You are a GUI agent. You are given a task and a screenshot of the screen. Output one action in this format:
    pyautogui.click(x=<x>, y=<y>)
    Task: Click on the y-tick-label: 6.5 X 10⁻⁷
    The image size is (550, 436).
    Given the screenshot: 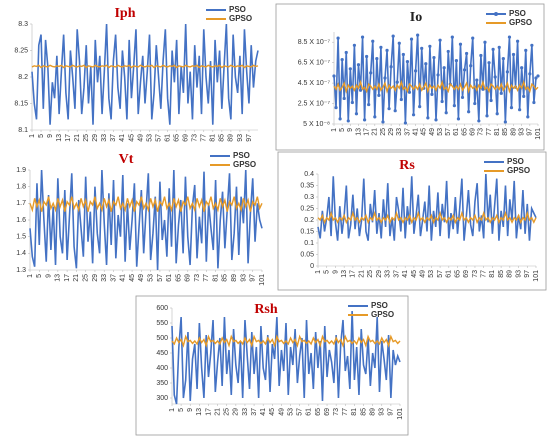 What is the action you would take?
    pyautogui.click(x=314, y=63)
    